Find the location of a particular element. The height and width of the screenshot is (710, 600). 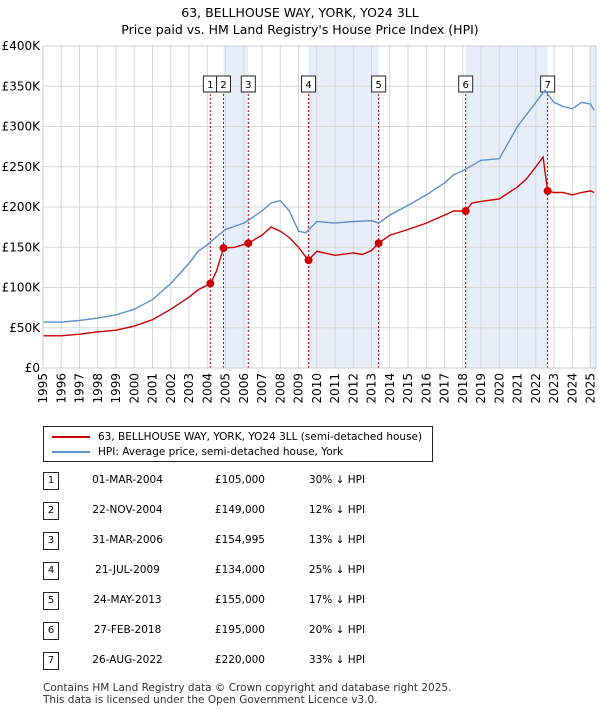

y-tick-label: £200K is located at coordinates (22, 207).